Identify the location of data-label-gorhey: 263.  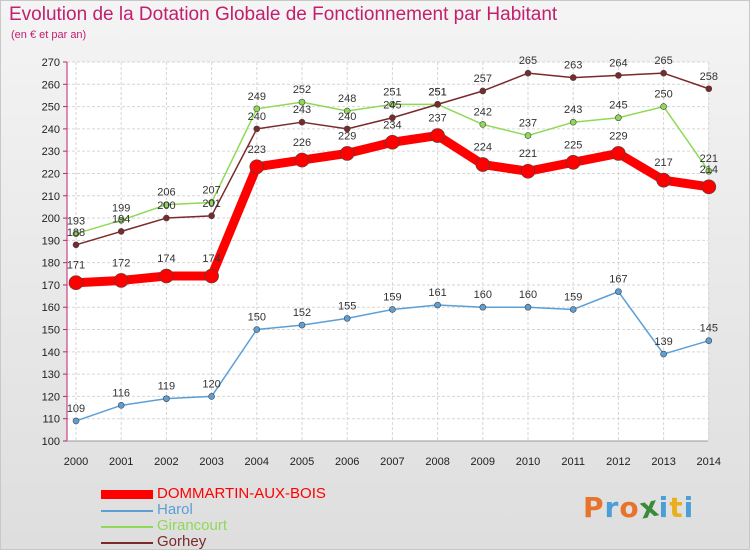
(573, 66).